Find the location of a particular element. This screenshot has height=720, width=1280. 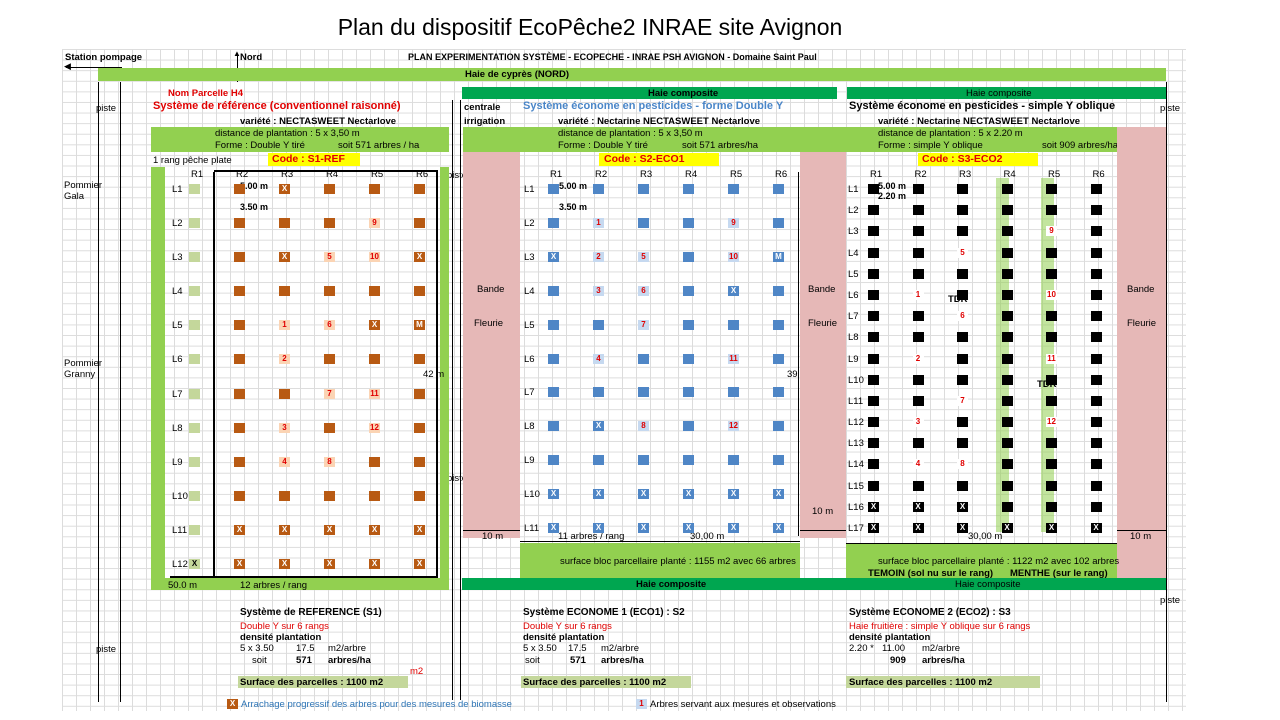

summary-1-d5: arbres/ha is located at coordinates (349, 660).